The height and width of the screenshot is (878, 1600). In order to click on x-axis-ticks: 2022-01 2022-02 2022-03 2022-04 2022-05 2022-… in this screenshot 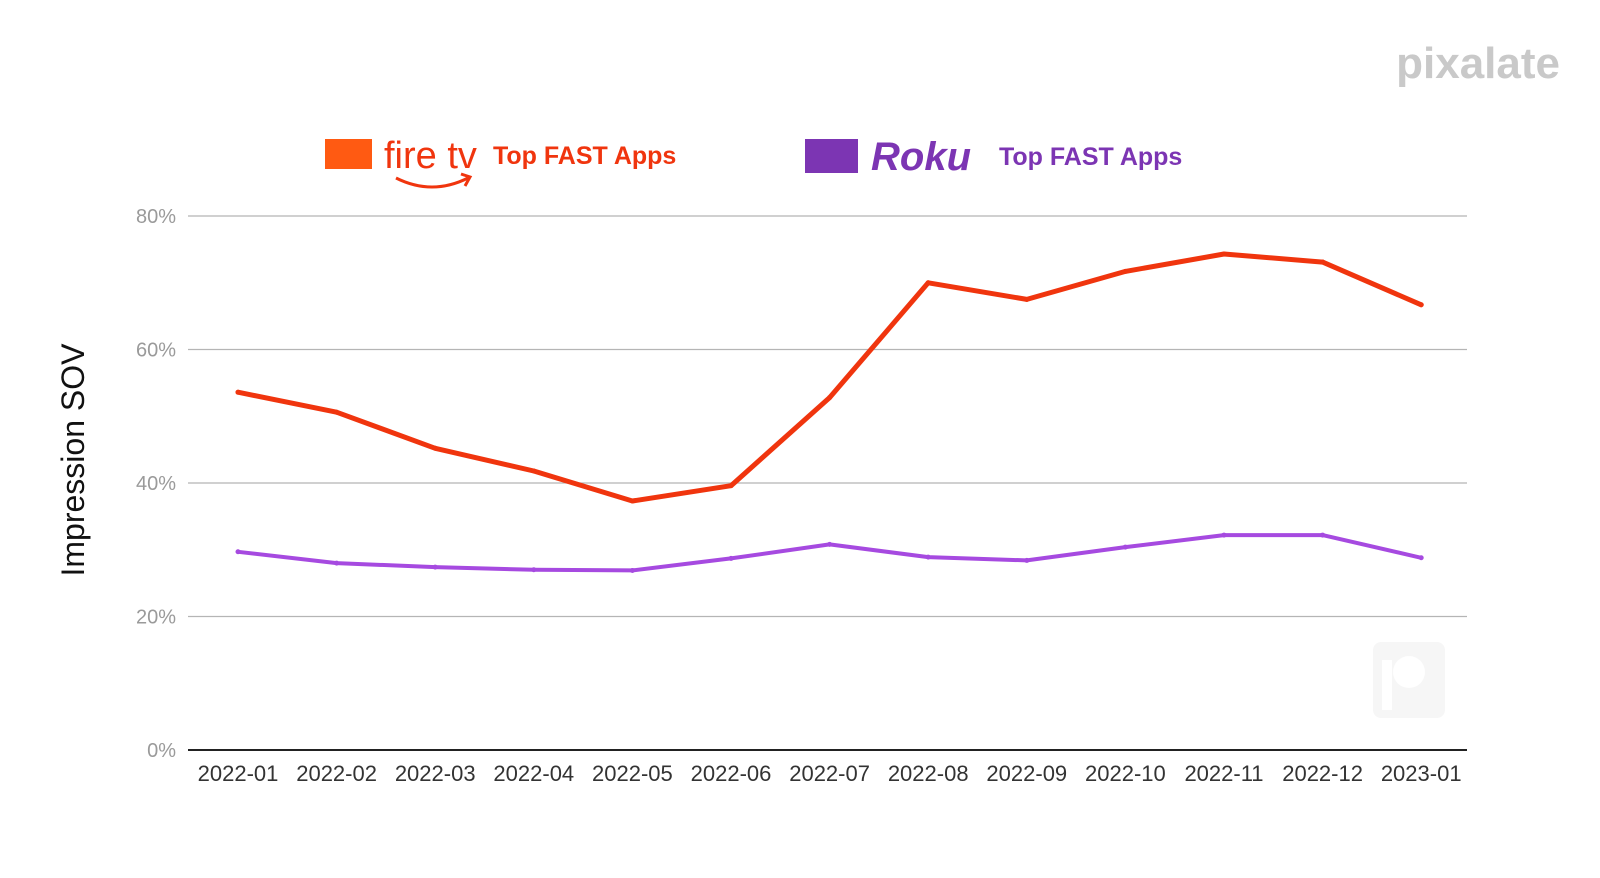, I will do `click(830, 773)`.